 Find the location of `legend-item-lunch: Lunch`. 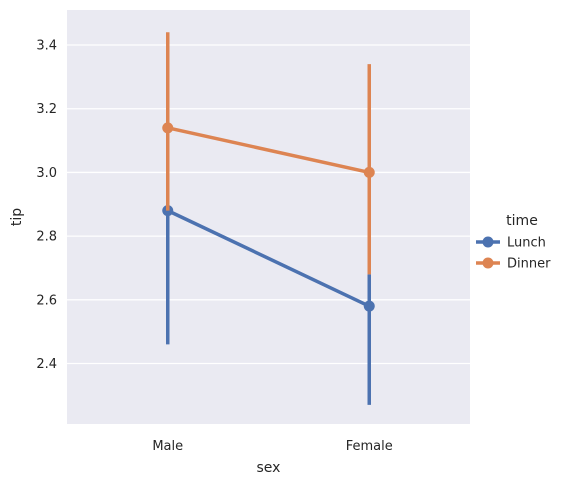

legend-item-lunch: Lunch is located at coordinates (511, 243).